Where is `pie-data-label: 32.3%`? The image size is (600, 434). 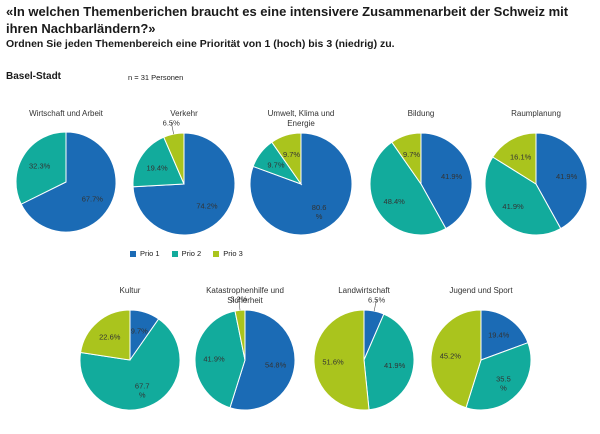
pie-data-label: 32.3% is located at coordinates (40, 166).